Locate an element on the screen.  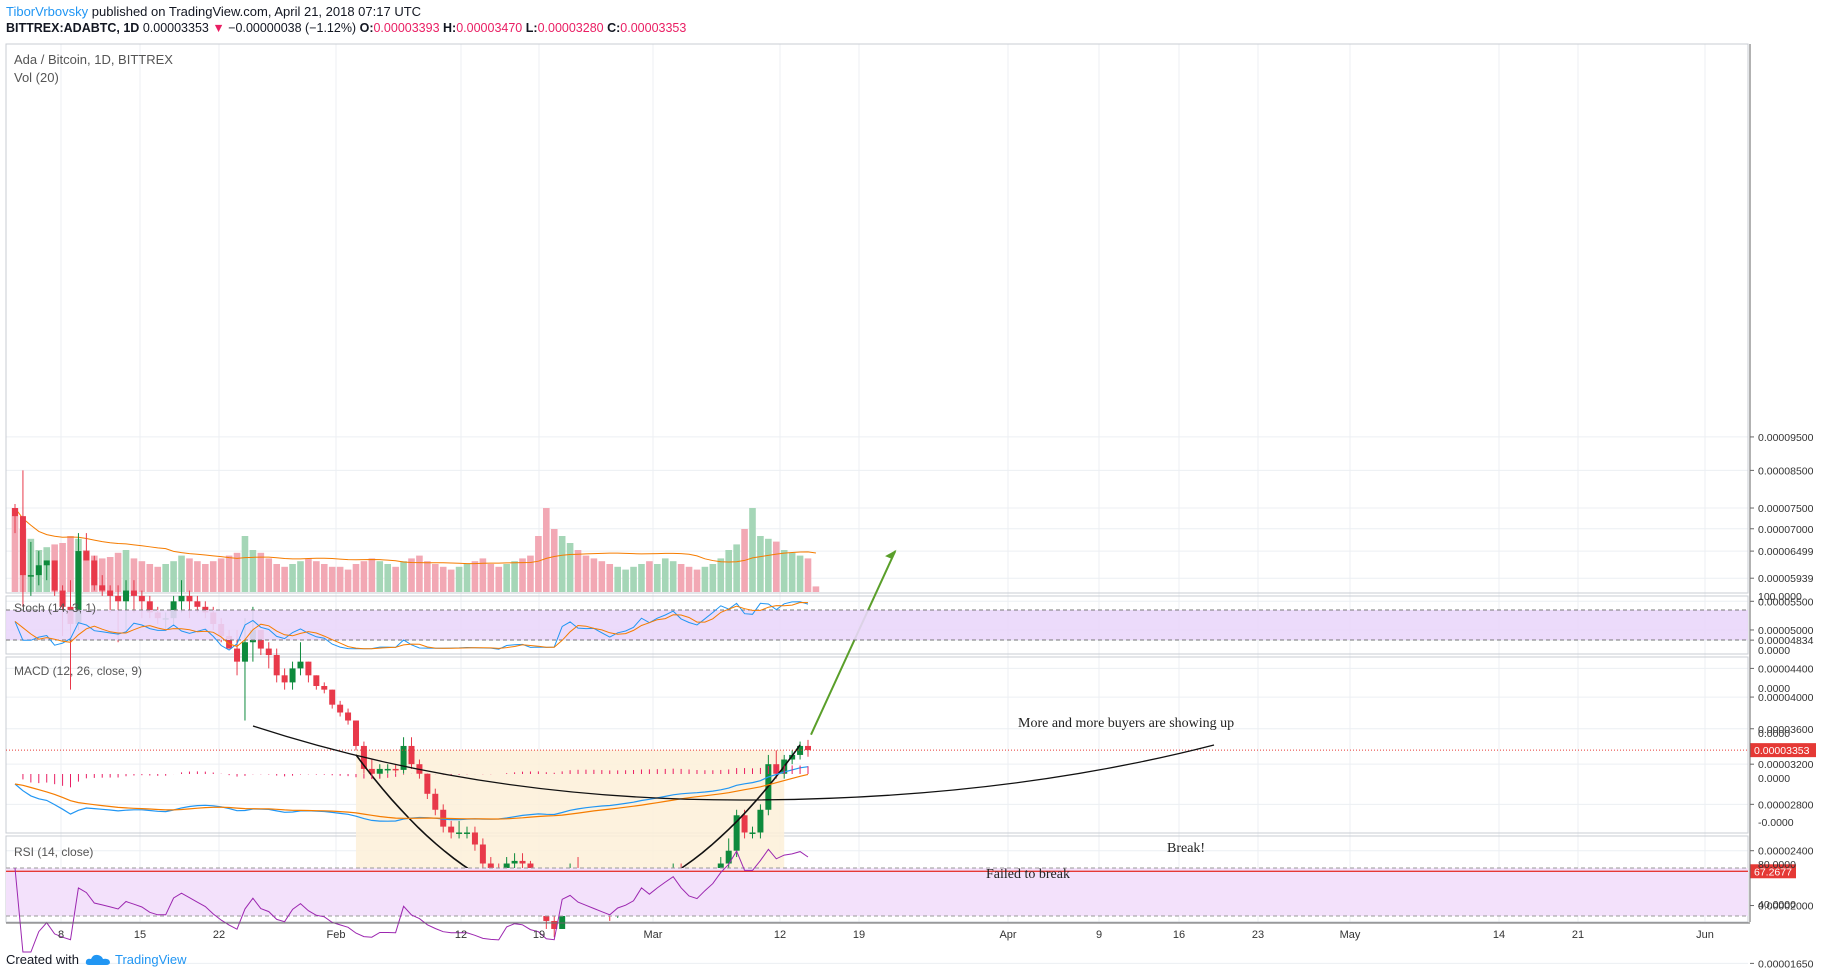
date-tick-label: 22 is located at coordinates (219, 935).